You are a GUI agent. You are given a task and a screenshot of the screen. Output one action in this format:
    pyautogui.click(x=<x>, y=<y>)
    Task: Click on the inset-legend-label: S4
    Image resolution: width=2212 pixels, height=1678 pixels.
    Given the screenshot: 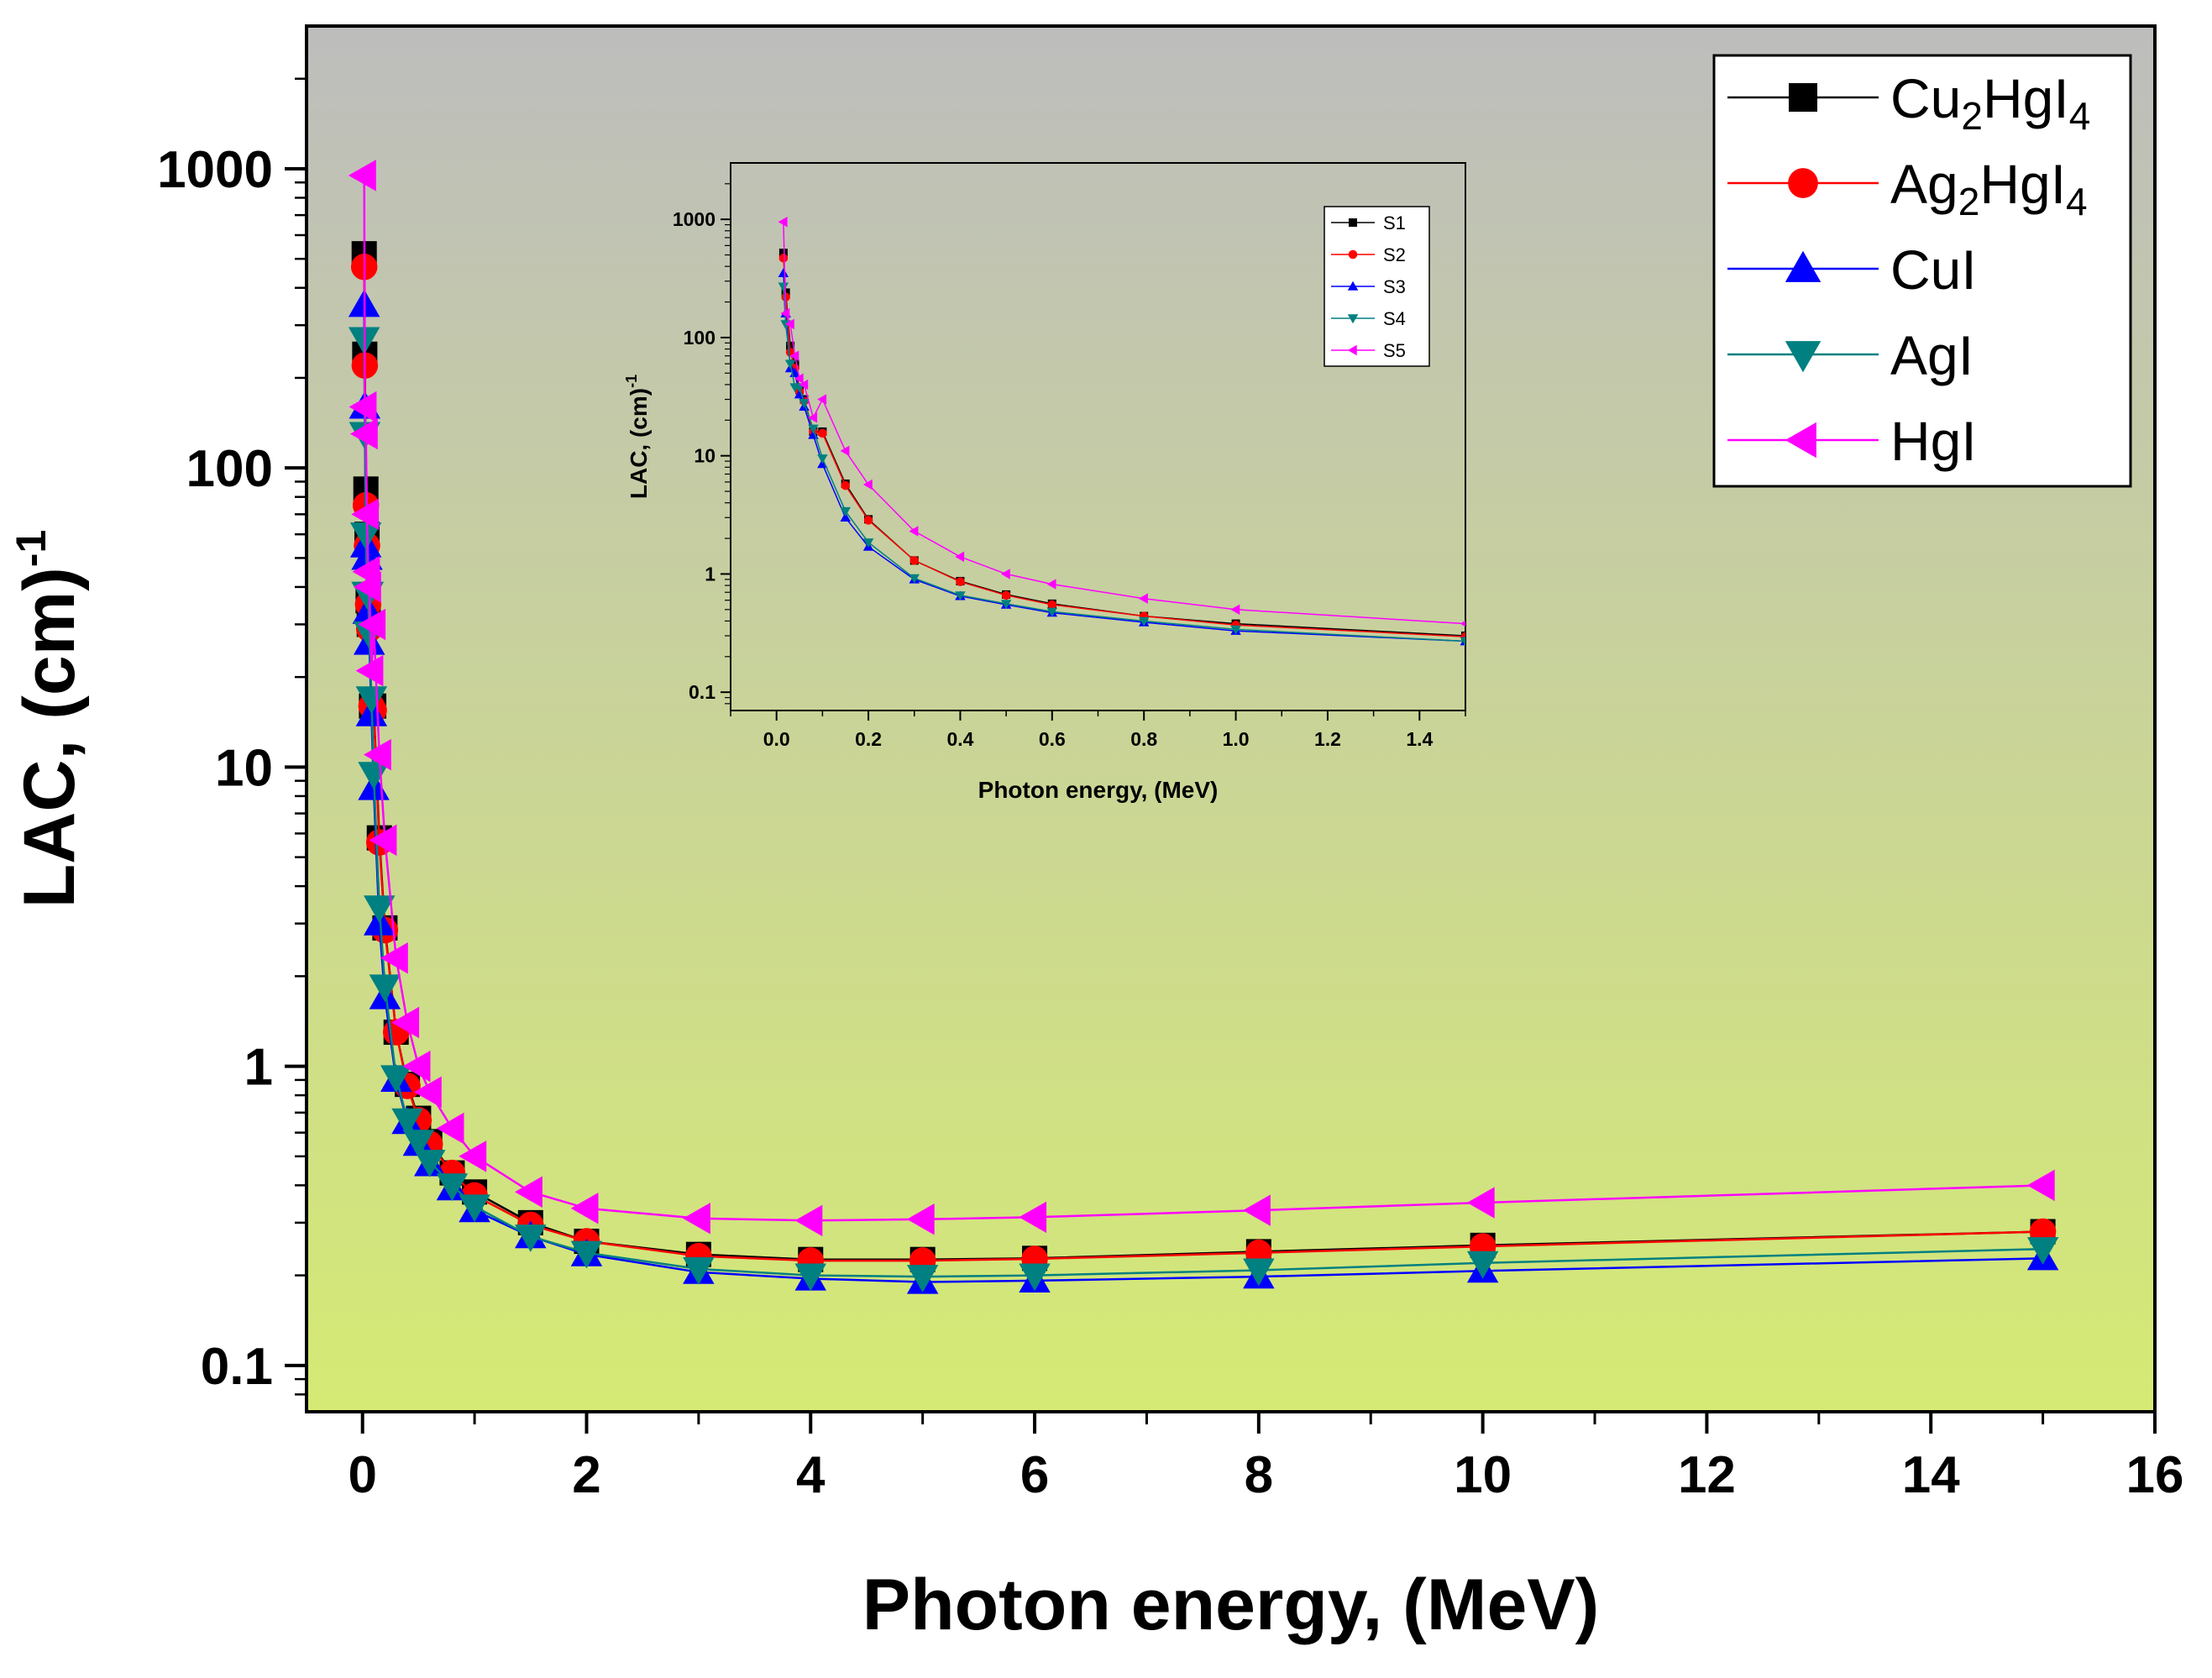 What is the action you would take?
    pyautogui.click(x=1395, y=318)
    